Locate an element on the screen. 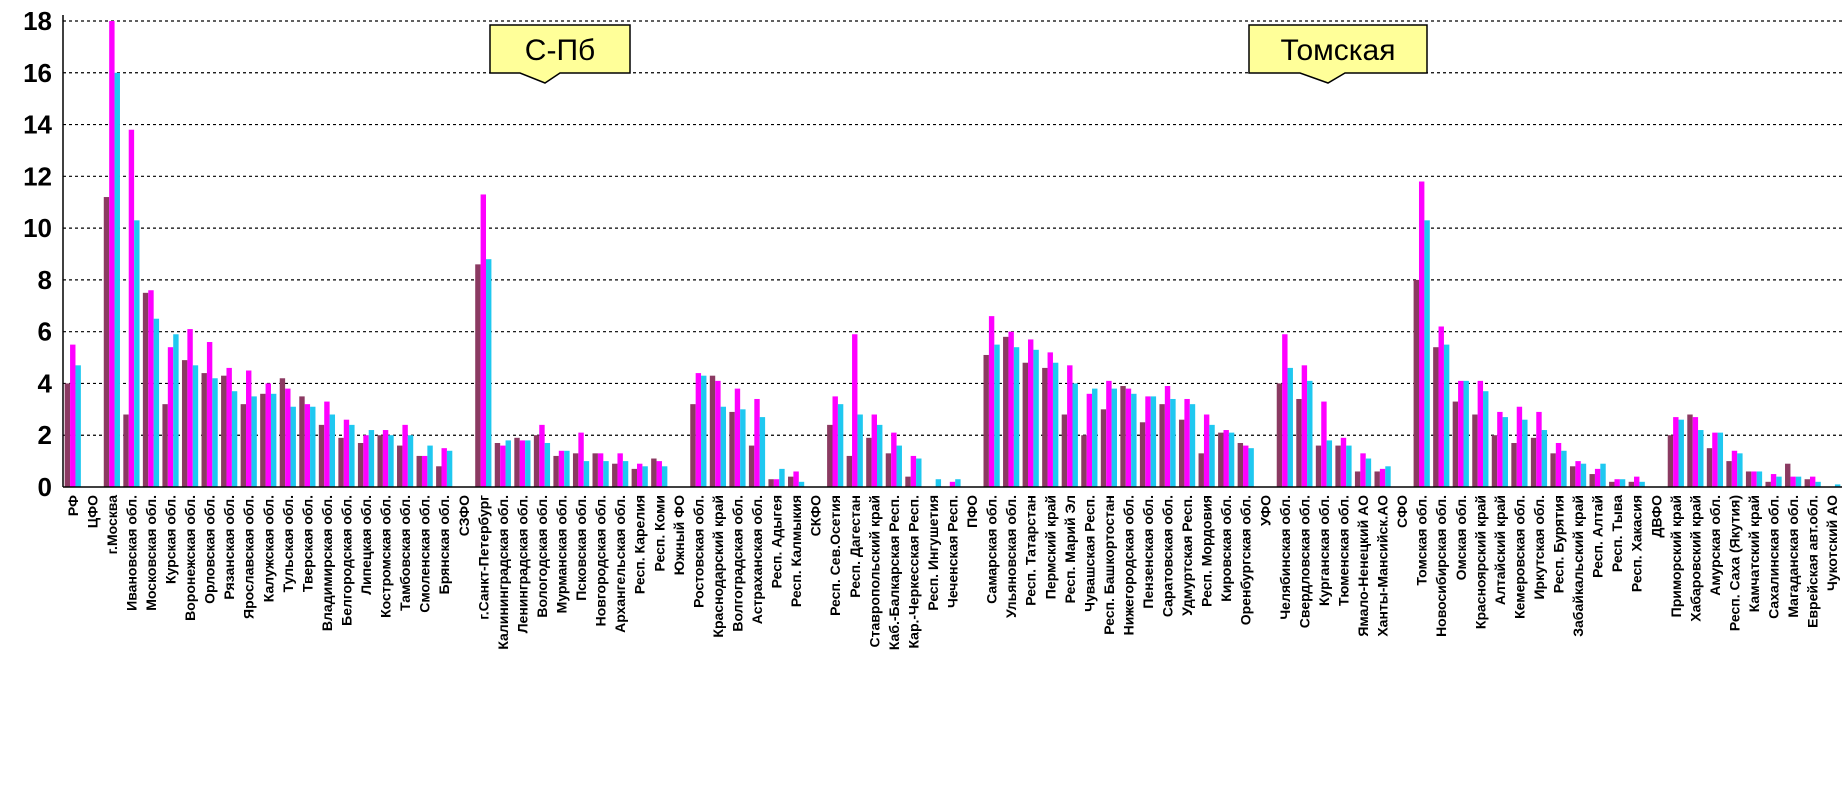 The width and height of the screenshot is (1845, 785). x-tick-label: СФО is located at coordinates (1402, 511).